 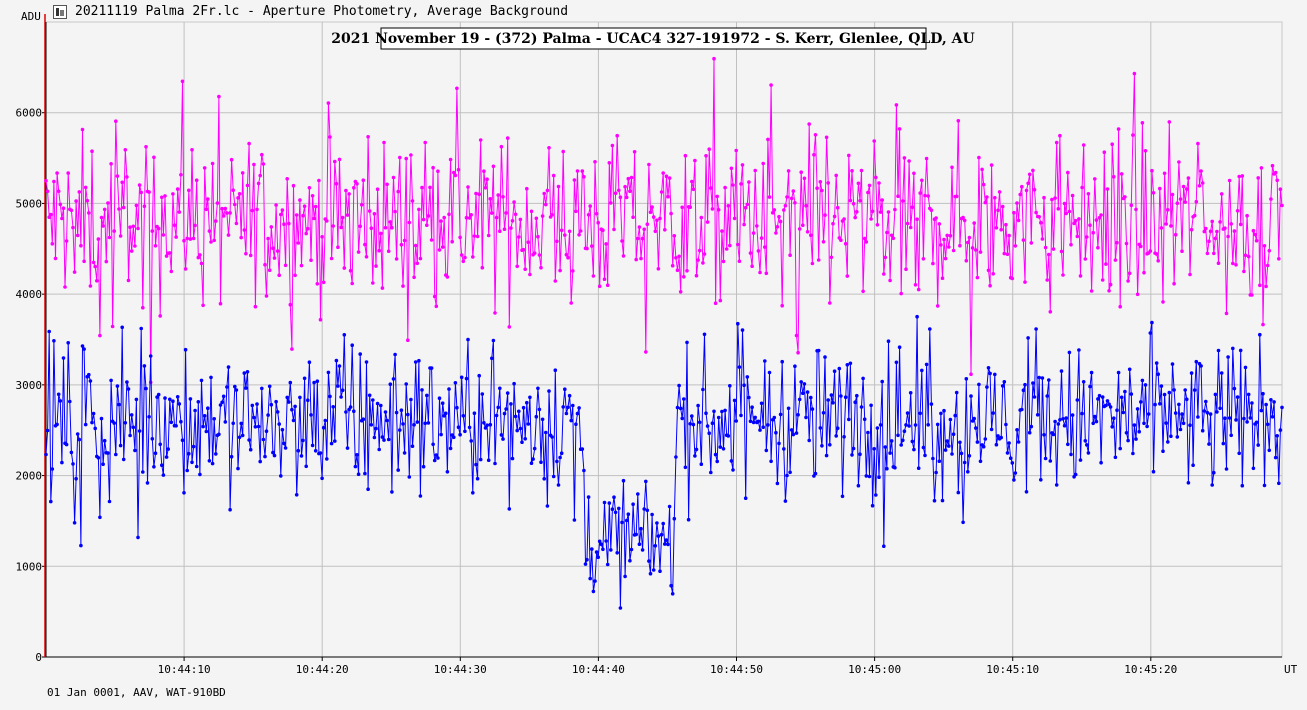 I want to click on y-tick-label: 3000, so click(x=29, y=385).